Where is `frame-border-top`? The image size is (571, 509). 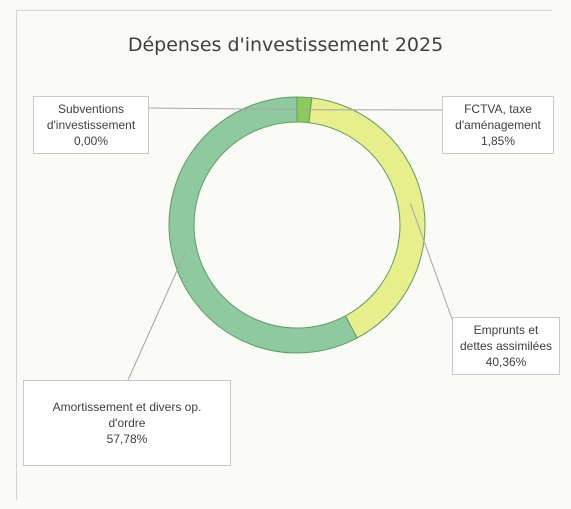 frame-border-top is located at coordinates (284, 10).